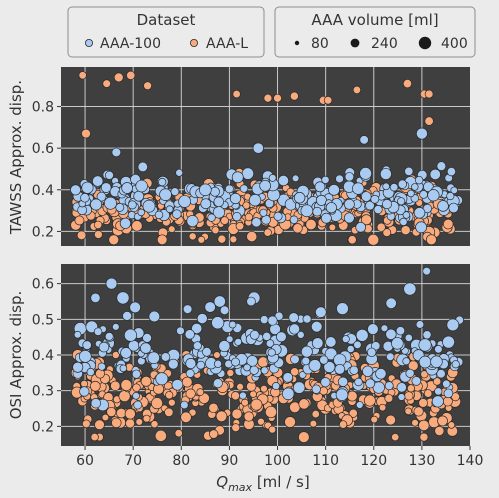 This screenshot has width=499, height=498. I want to click on panel-osi-x-ticks: 60 70 80 90 100 110 120 130 140, so click(279, 457).